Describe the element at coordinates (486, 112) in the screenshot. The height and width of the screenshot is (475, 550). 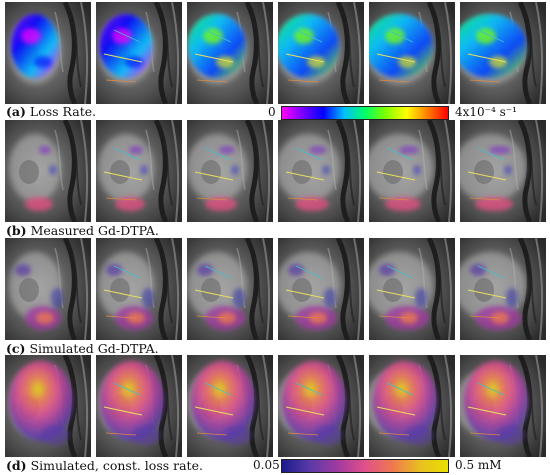
I see `loss-rate-colorbar-max: 4x10⁻⁴ s⁻¹` at that location.